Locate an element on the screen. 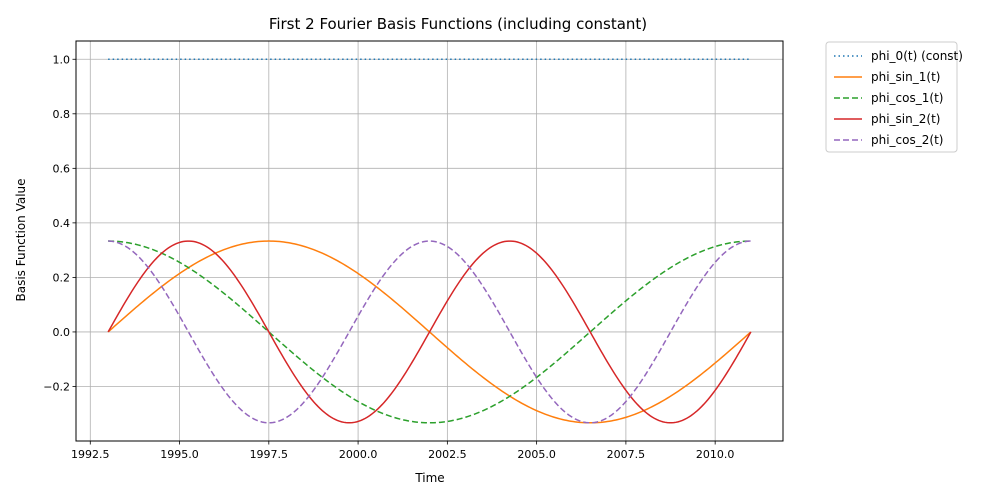 The height and width of the screenshot is (500, 1000). legend-label: phi_sin_1(t) is located at coordinates (905, 77).